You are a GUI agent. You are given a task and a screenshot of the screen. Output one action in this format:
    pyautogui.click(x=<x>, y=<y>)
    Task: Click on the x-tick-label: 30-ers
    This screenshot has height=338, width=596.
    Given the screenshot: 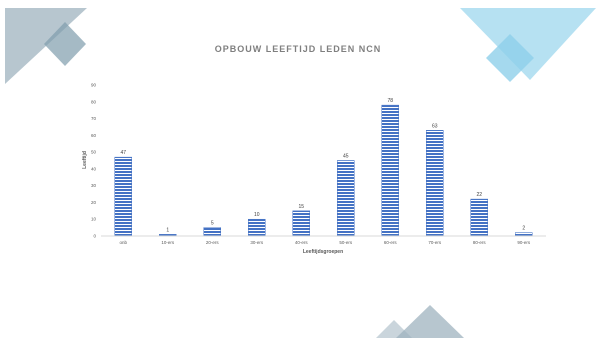 What is the action you would take?
    pyautogui.click(x=257, y=242)
    